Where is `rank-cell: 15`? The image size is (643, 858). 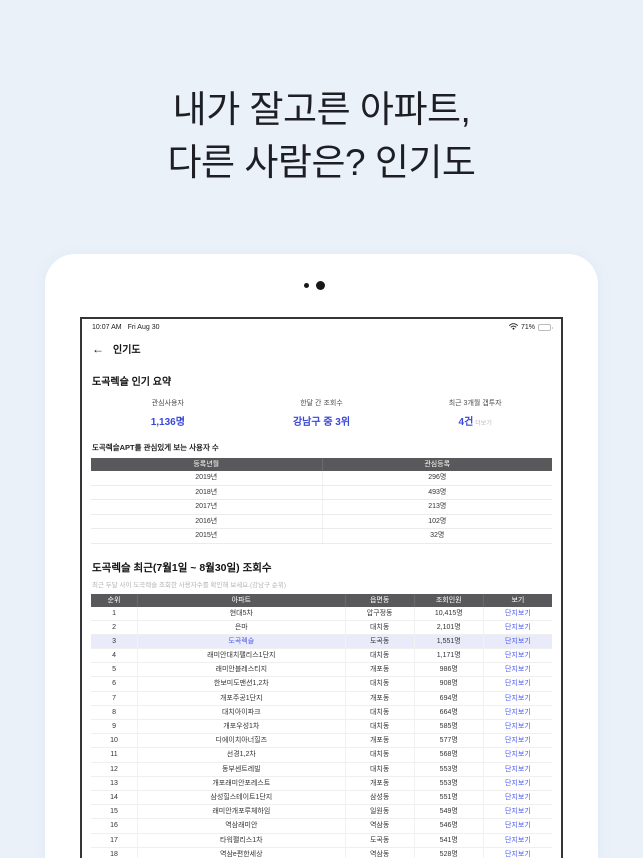
rank-cell: 15 is located at coordinates (114, 812).